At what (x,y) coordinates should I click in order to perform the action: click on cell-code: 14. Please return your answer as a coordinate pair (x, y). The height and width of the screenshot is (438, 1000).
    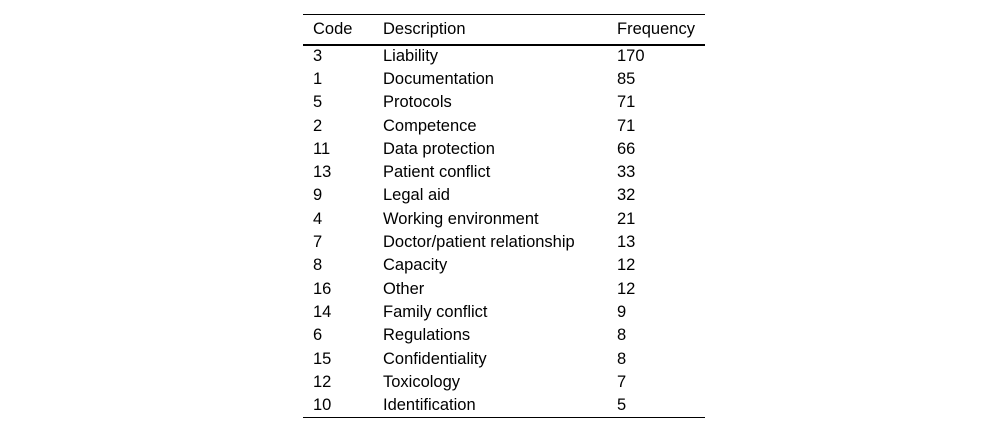
    Looking at the image, I should click on (322, 311).